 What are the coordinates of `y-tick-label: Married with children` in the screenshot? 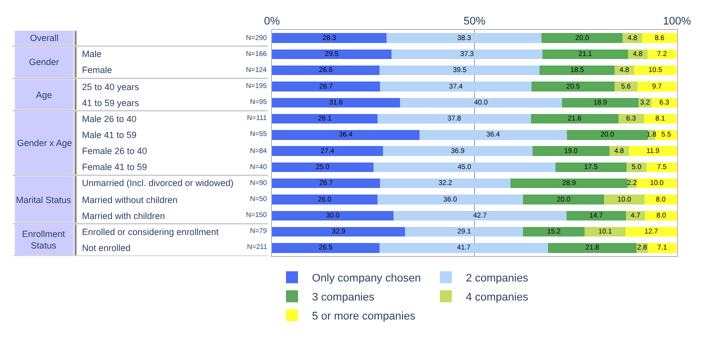 It's located at (124, 216).